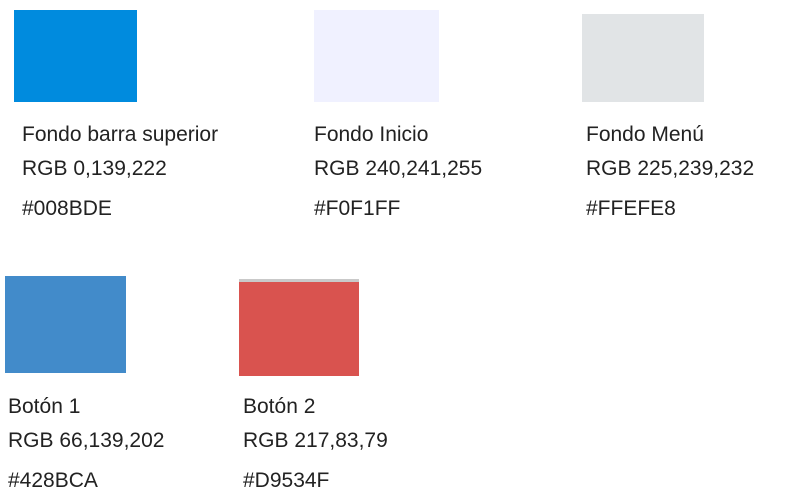  What do you see at coordinates (53, 479) in the screenshot?
I see `swatch-hex: #428BCA` at bounding box center [53, 479].